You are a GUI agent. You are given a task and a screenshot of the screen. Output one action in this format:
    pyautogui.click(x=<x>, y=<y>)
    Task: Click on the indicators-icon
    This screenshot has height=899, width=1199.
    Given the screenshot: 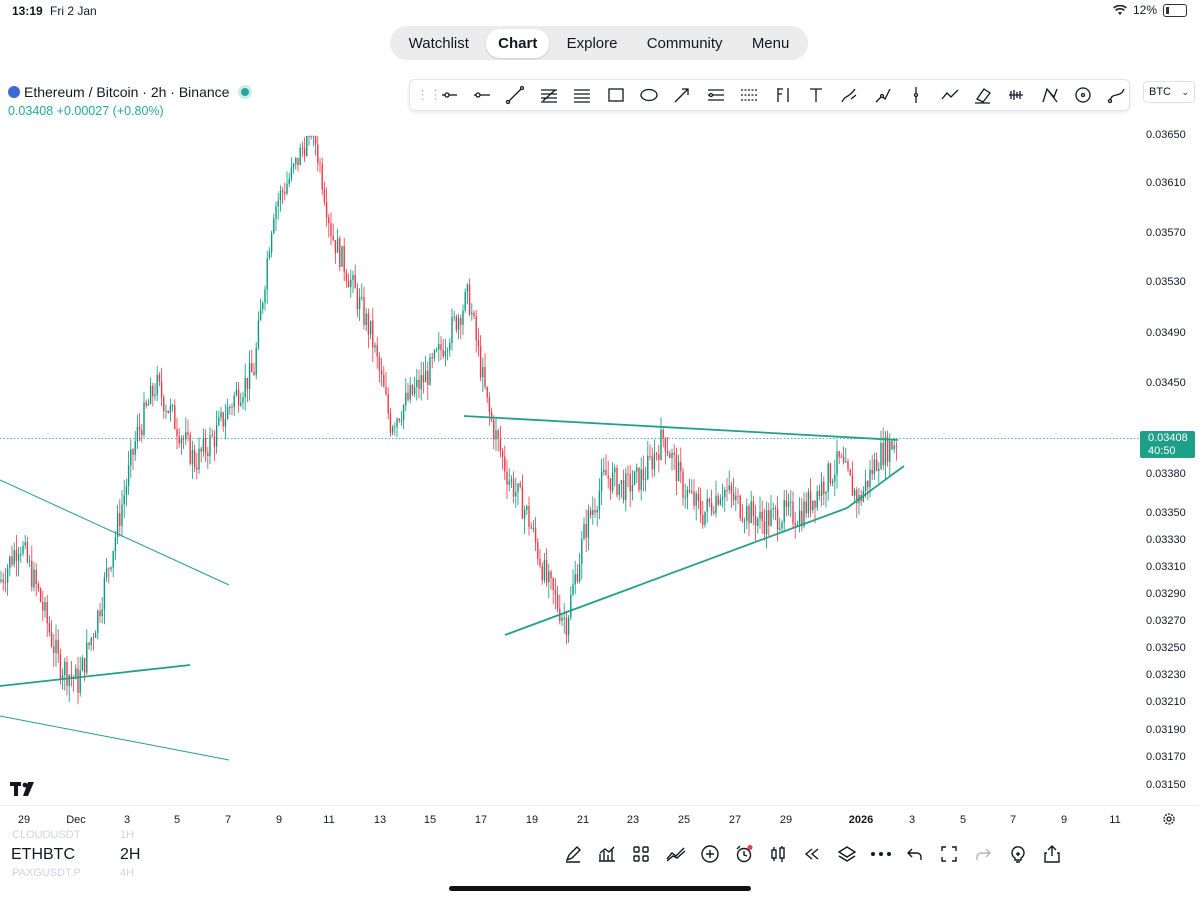 What is the action you would take?
    pyautogui.click(x=607, y=854)
    